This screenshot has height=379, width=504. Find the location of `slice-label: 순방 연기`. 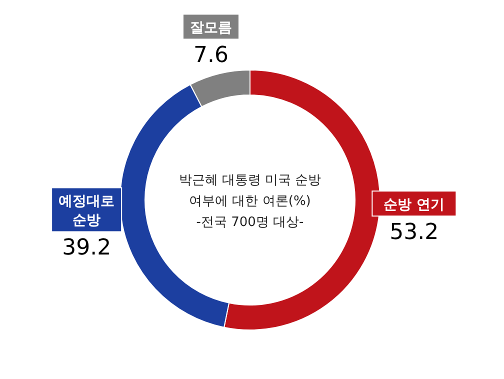

slice-label: 순방 연기 is located at coordinates (414, 205).